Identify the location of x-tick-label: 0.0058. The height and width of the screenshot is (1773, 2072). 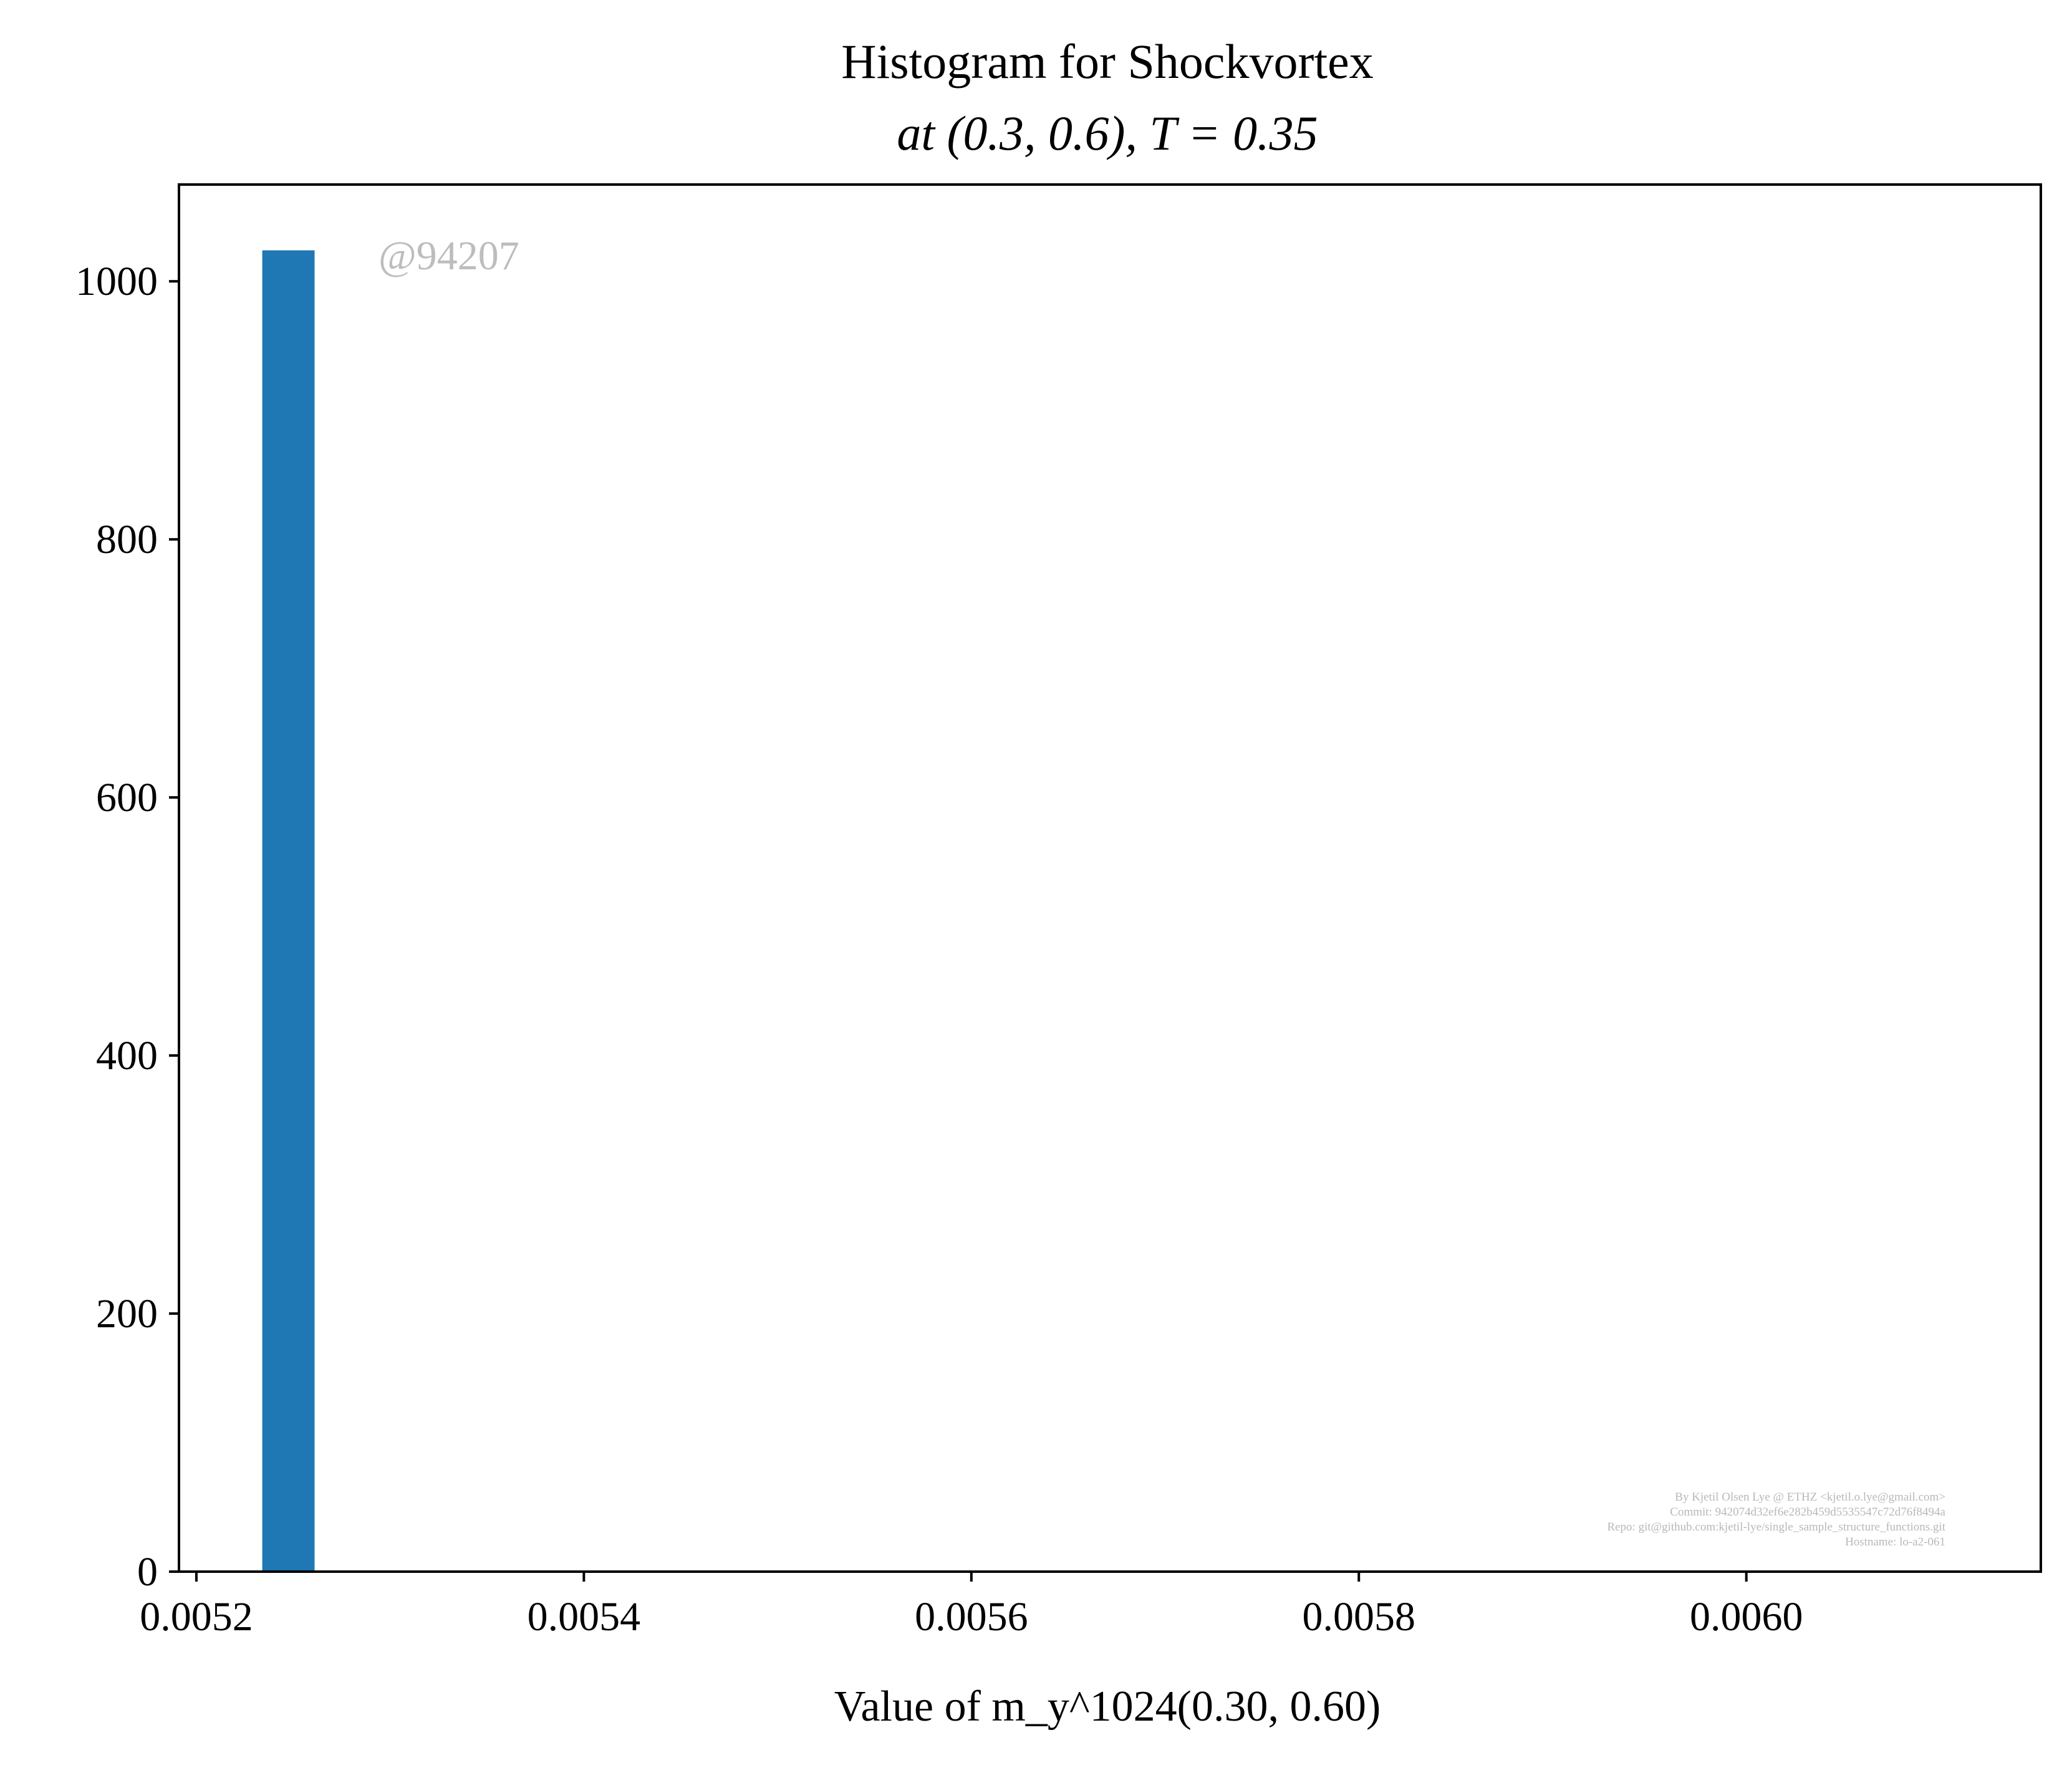
(1359, 1617).